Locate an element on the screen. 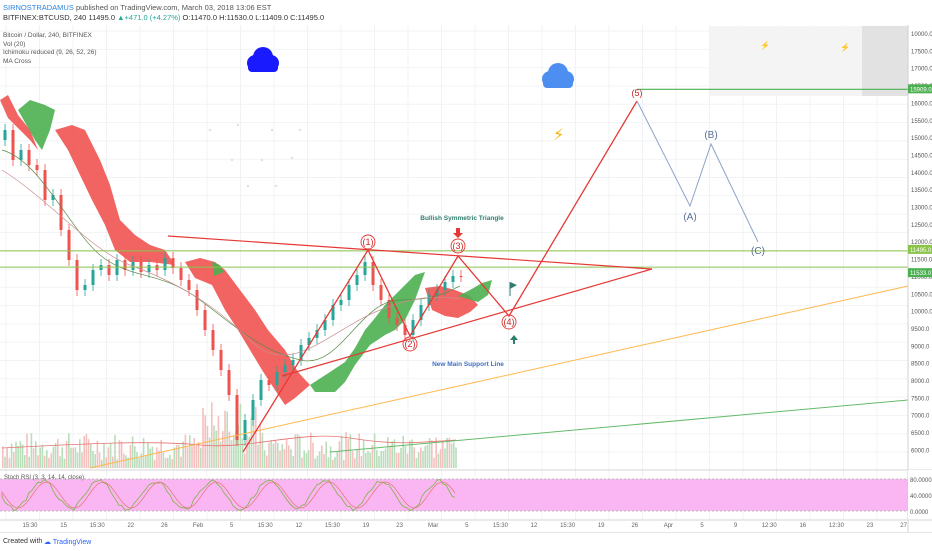  green-support-line is located at coordinates (619, 426).